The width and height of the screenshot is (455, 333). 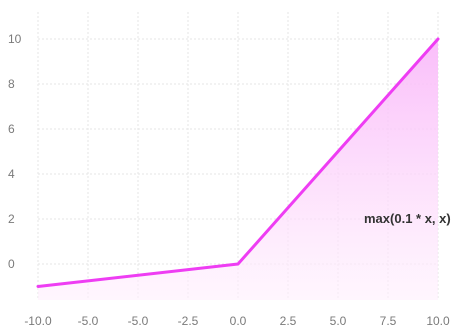 I want to click on function-annotation: max(0.1 * x, x), so click(x=407, y=218).